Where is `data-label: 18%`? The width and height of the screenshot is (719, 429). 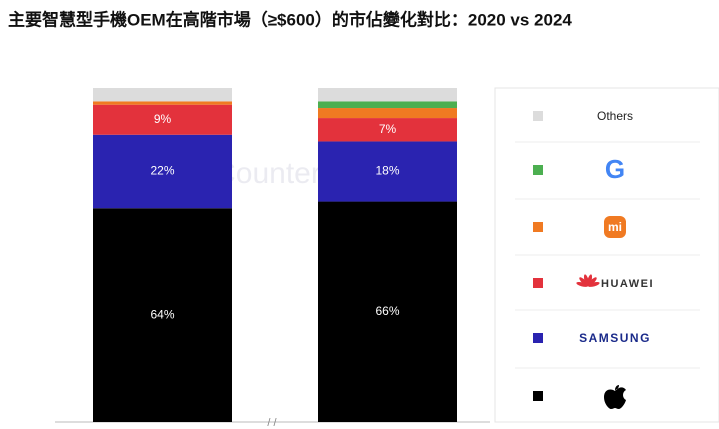 data-label: 18% is located at coordinates (387, 171).